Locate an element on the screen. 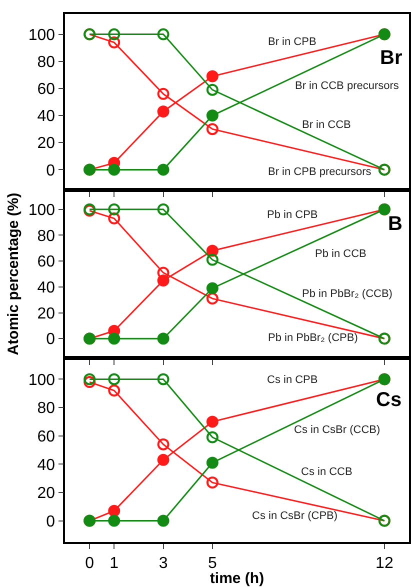  x-tick-label: 3 is located at coordinates (163, 563).